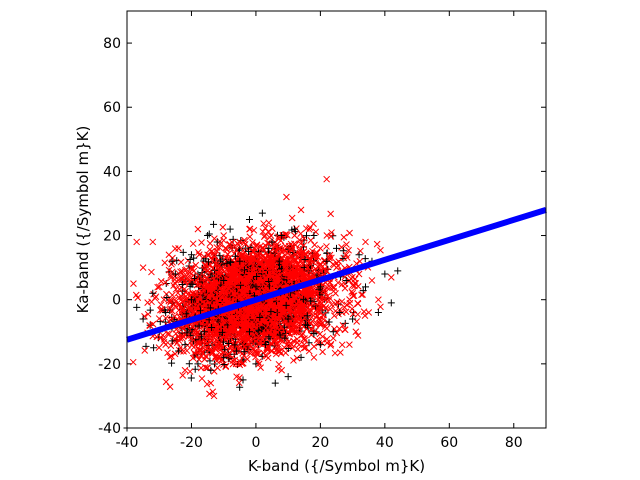 The image size is (640, 480). I want to click on x-tick-label: -20, so click(191, 443).